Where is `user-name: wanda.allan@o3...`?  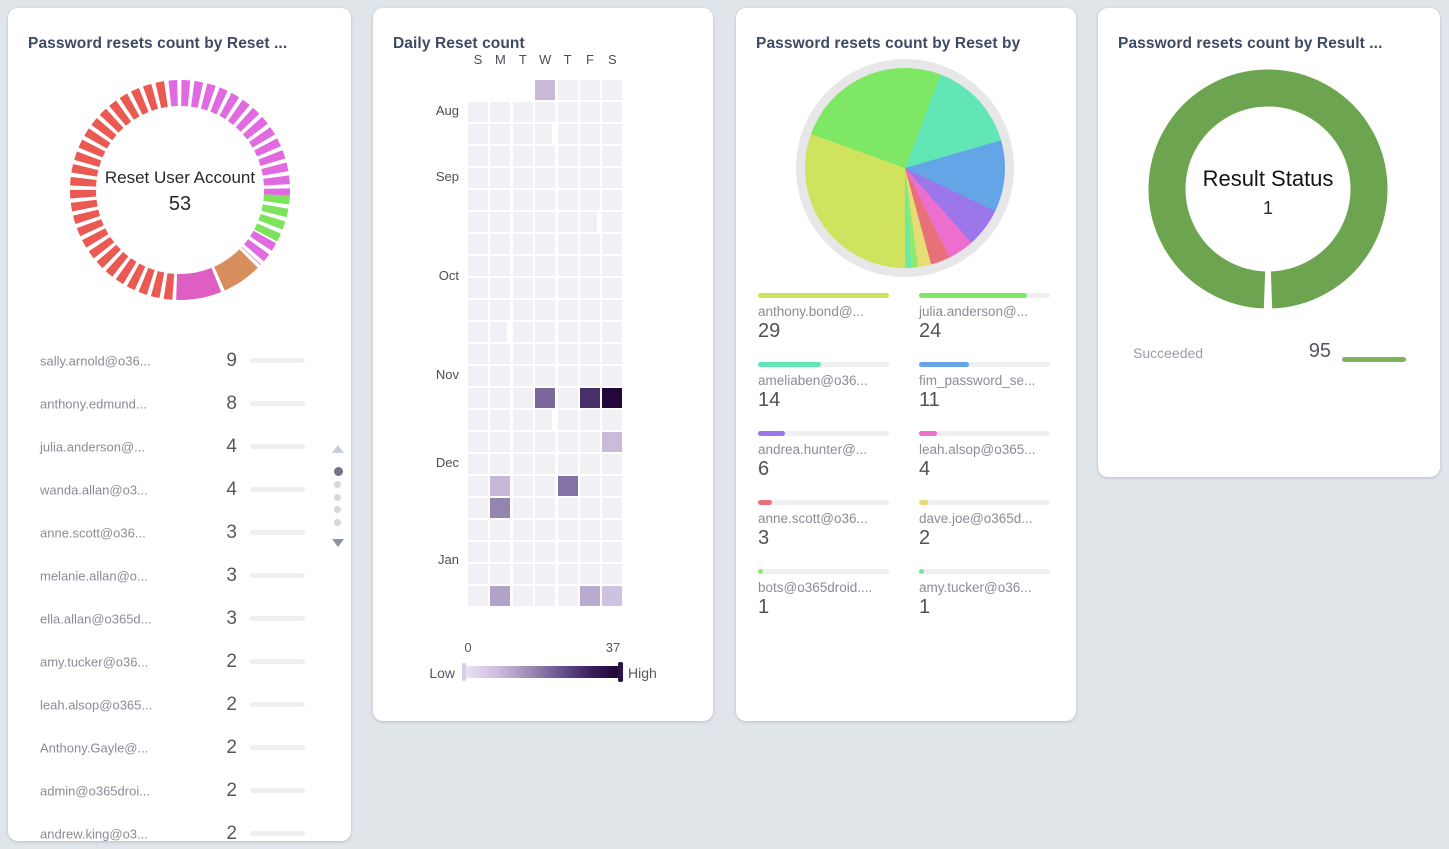 user-name: wanda.allan@o3... is located at coordinates (94, 489).